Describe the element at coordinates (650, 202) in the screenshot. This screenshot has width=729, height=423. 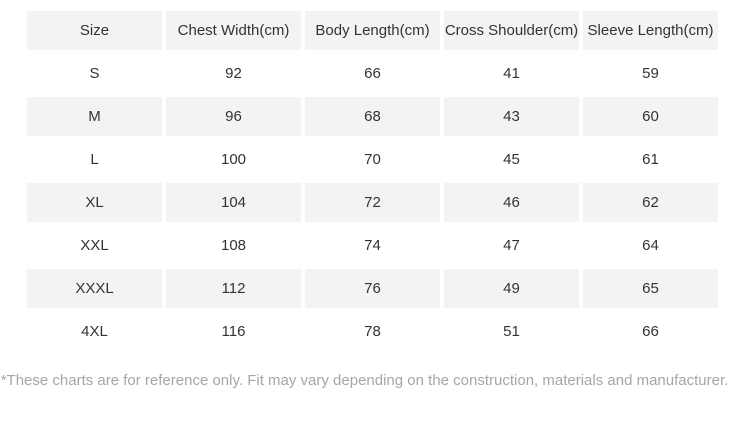
I see `table-cell-r3-c4: 62` at that location.